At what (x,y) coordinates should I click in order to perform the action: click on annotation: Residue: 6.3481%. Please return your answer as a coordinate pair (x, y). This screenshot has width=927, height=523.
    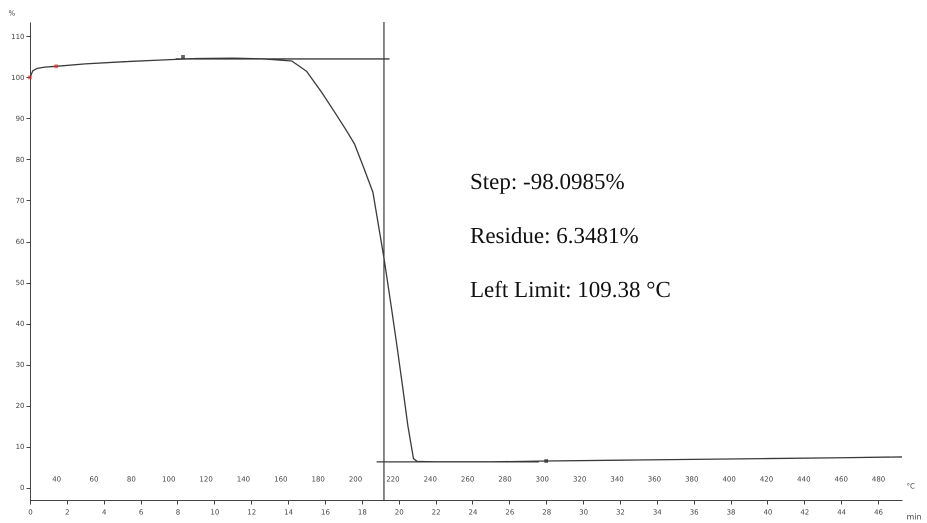
    Looking at the image, I should click on (554, 235).